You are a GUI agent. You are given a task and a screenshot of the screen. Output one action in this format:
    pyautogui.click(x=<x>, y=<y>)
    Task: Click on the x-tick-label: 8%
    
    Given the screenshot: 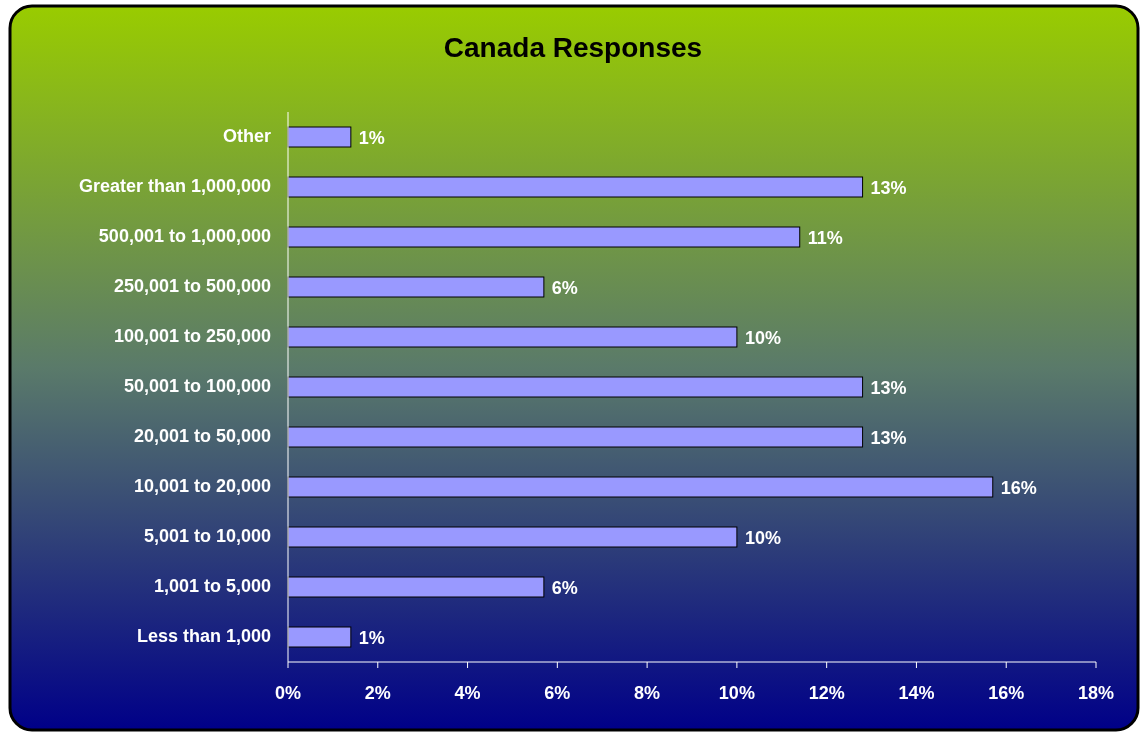 What is the action you would take?
    pyautogui.click(x=647, y=692)
    